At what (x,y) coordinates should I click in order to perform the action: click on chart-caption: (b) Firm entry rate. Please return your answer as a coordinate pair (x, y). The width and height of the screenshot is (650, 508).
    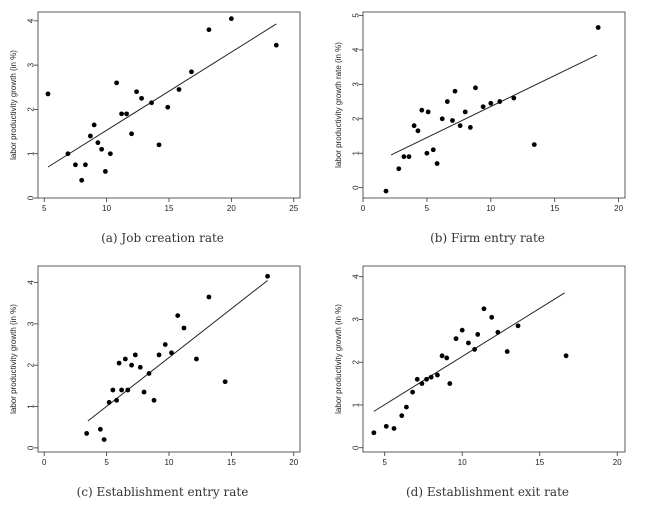
    Looking at the image, I should click on (487, 238).